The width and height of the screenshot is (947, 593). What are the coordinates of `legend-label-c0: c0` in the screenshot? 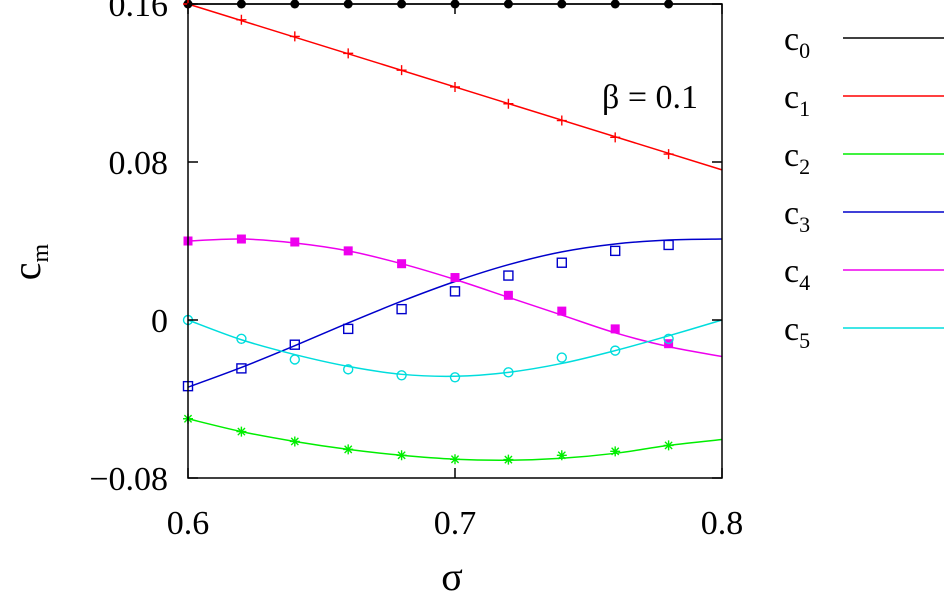 It's located at (797, 42).